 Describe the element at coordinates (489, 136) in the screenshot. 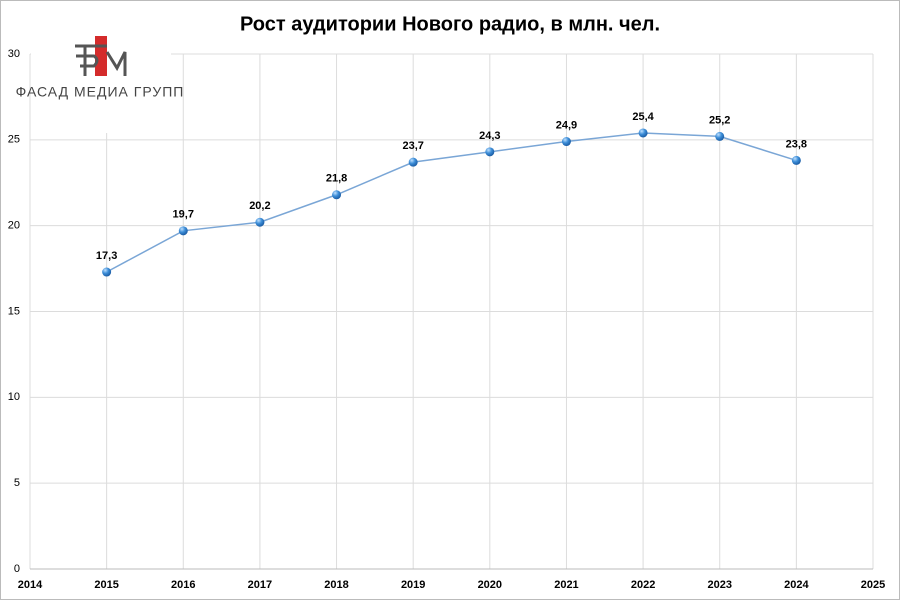

I see `data-label: 24,3` at that location.